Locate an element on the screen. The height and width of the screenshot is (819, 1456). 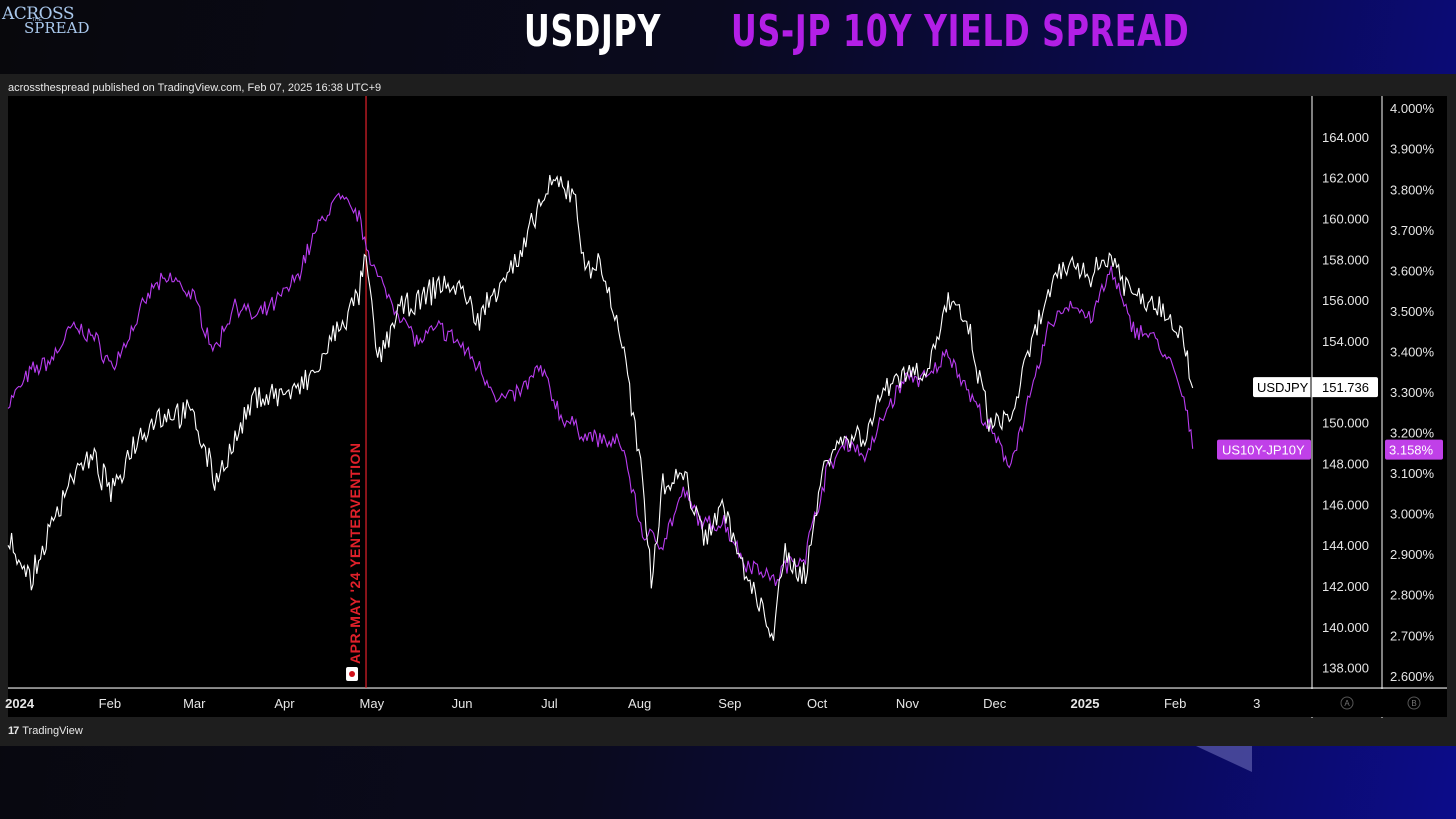
x-tick-label: Dec is located at coordinates (995, 703).